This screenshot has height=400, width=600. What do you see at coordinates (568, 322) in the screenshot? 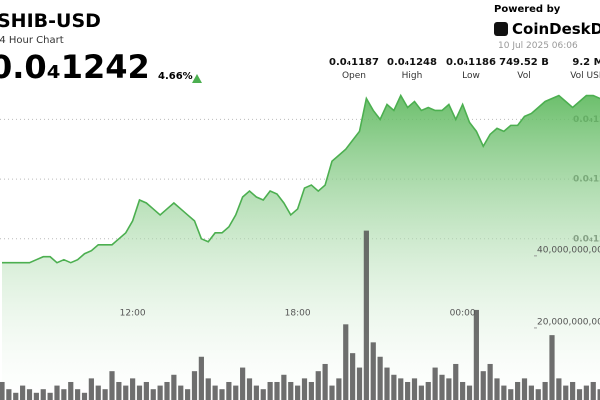
I see `y2-tick-label: 20,000,000,000` at bounding box center [568, 322].